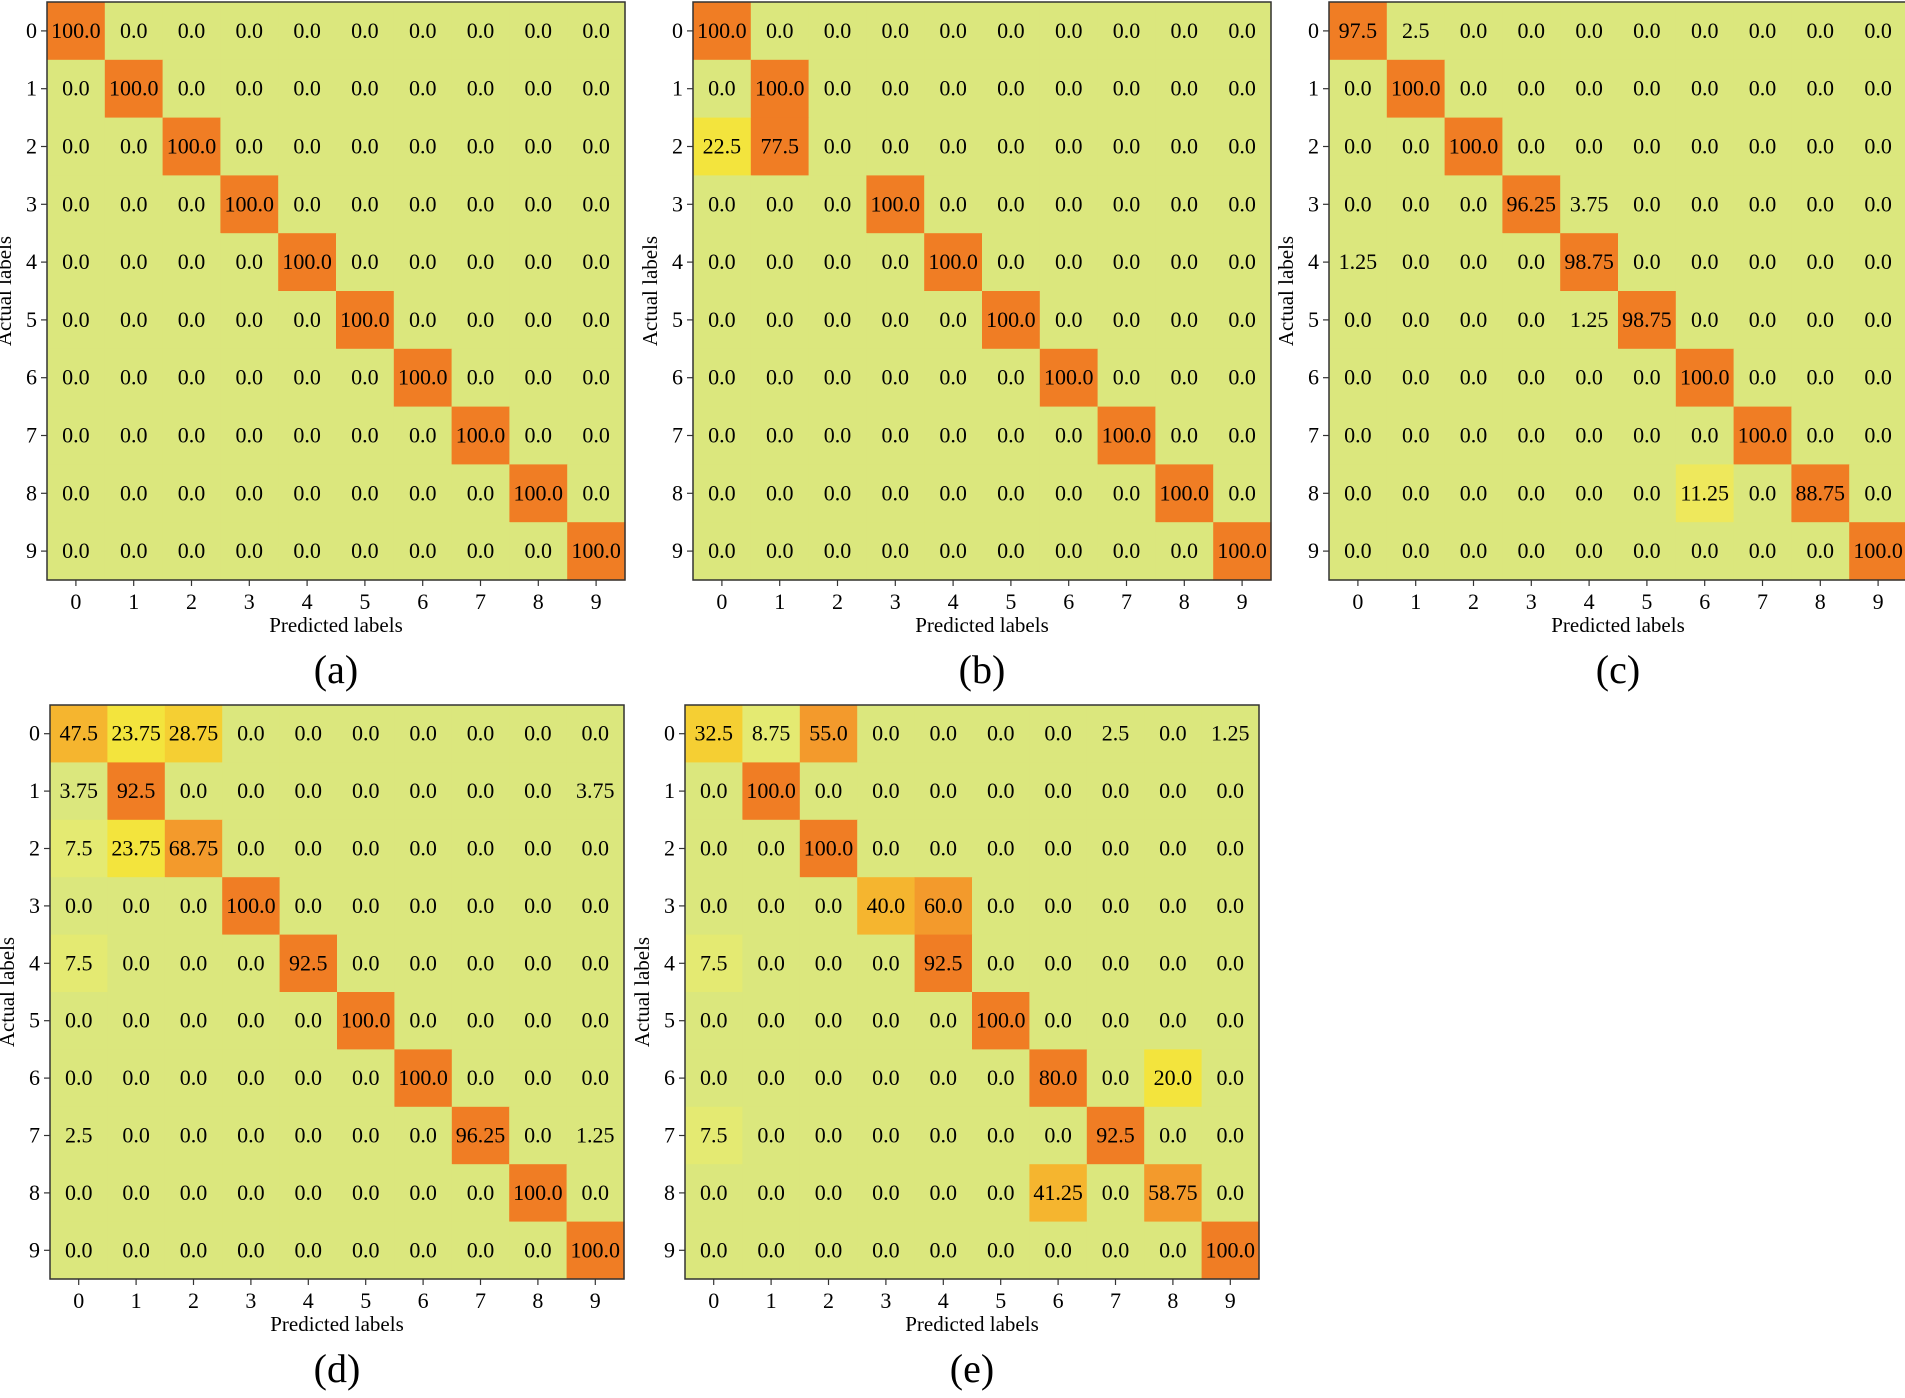 The image size is (1905, 1398). What do you see at coordinates (191, 601) in the screenshot?
I see `x-tick-label: 2` at bounding box center [191, 601].